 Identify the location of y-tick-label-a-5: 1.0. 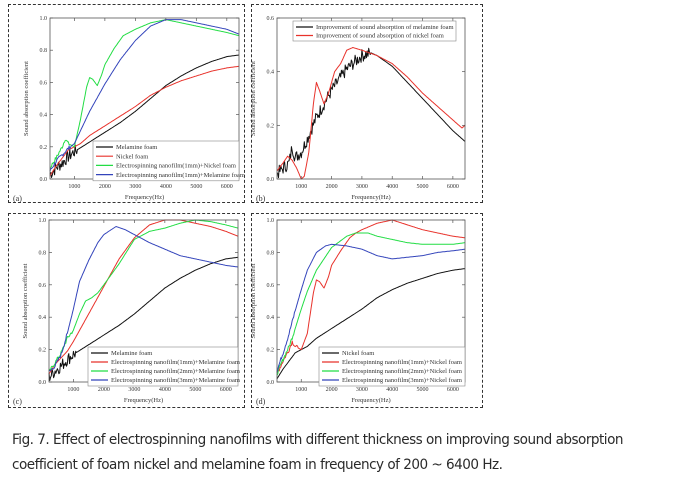
(44, 19).